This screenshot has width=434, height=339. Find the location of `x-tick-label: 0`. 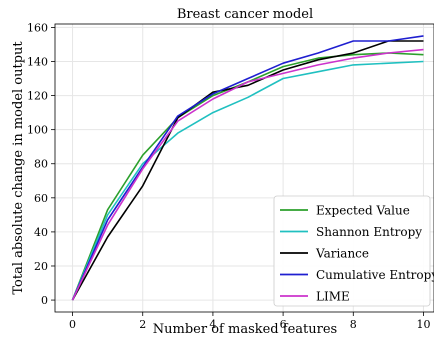

x-tick-label: 0 is located at coordinates (72, 324).